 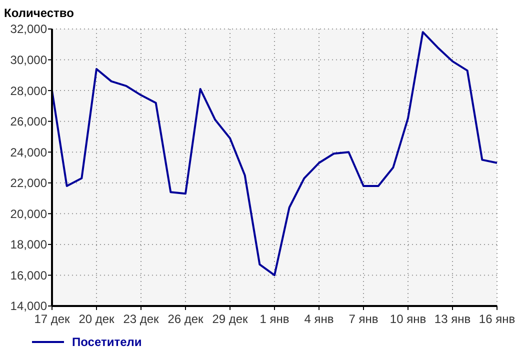 I want to click on y-tick-label: 22,000, so click(x=29, y=183).